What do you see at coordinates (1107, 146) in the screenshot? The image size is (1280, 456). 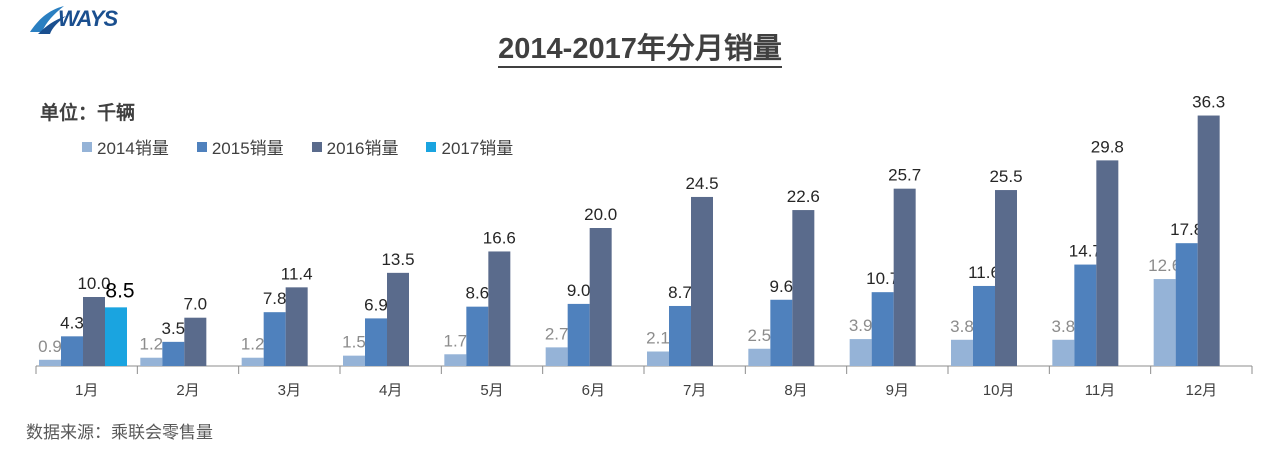 I see `data-label: 29.8` at bounding box center [1107, 146].